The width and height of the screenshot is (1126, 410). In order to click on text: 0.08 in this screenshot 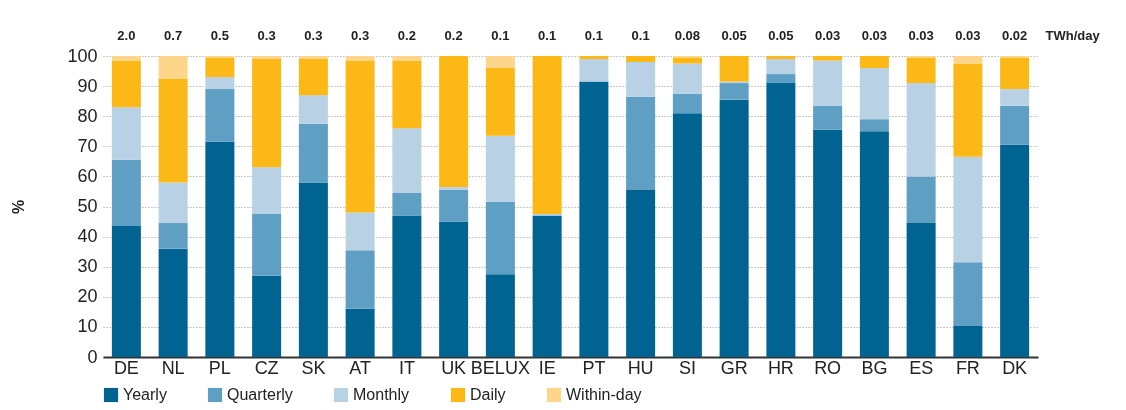, I will do `click(687, 35)`.